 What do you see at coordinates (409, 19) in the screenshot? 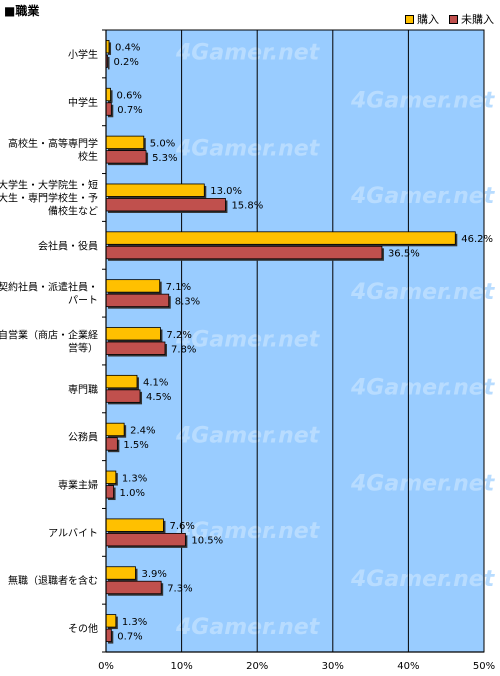
I see `legend-swatch-purchased` at bounding box center [409, 19].